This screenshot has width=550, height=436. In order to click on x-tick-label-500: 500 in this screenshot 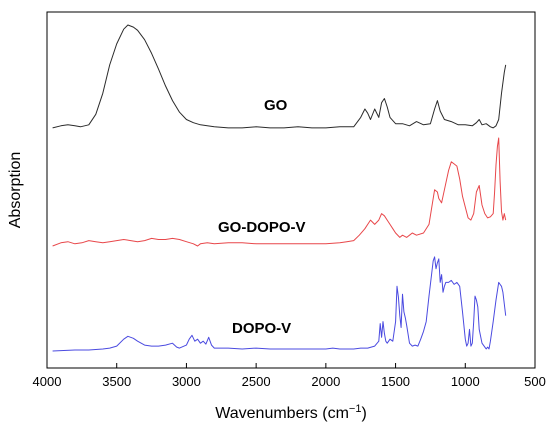, I will do `click(535, 381)`.